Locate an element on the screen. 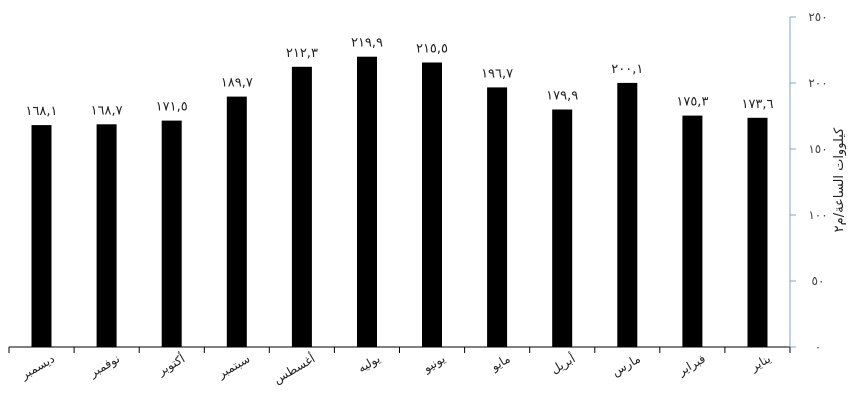 This screenshot has height=399, width=856. category-label-10: أكتوبر is located at coordinates (171, 365).